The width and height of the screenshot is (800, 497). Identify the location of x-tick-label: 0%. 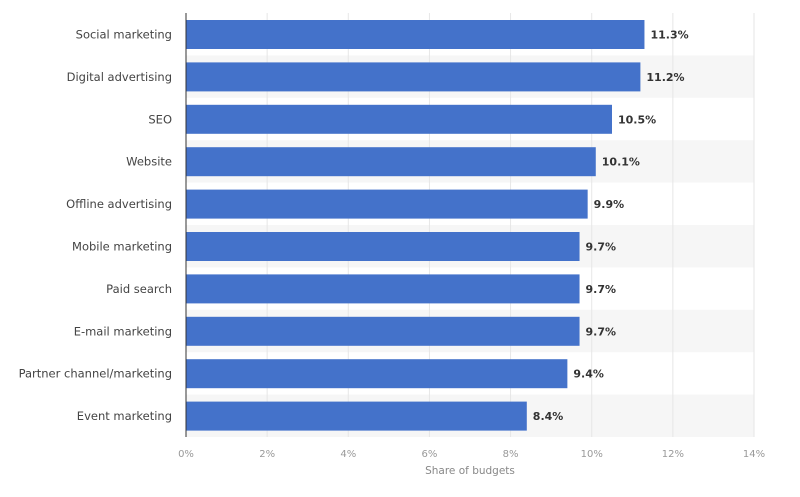
(186, 454).